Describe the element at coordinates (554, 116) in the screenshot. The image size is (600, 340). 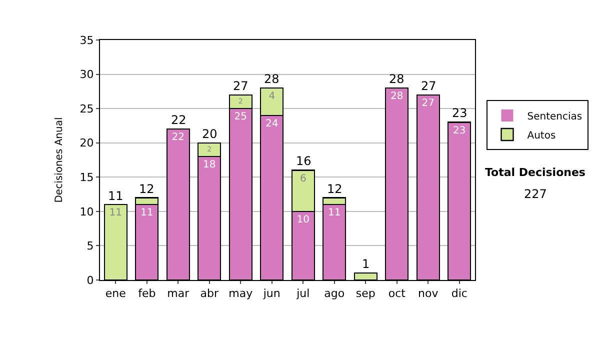
I see `legend-label: Sentencias` at that location.